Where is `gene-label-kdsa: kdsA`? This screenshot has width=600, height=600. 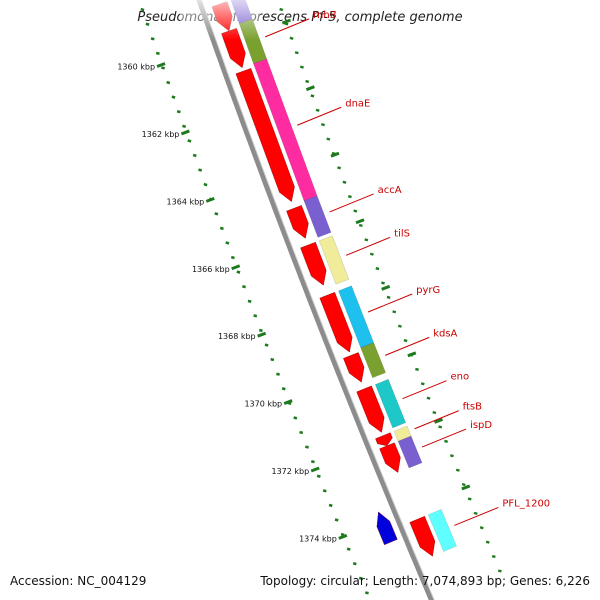
gene-label-kdsa: kdsA is located at coordinates (445, 333).